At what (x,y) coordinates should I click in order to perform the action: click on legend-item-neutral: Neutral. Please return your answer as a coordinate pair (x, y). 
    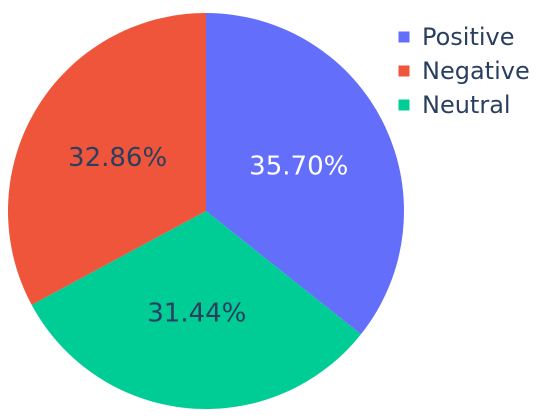
    Looking at the image, I should click on (454, 105).